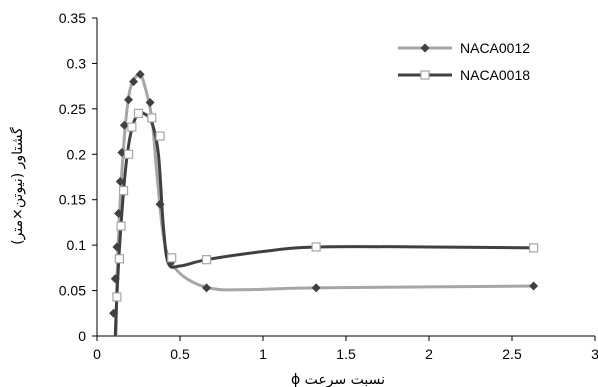  Describe the element at coordinates (72, 200) in the screenshot. I see `y-tick-label: 0.15` at that location.